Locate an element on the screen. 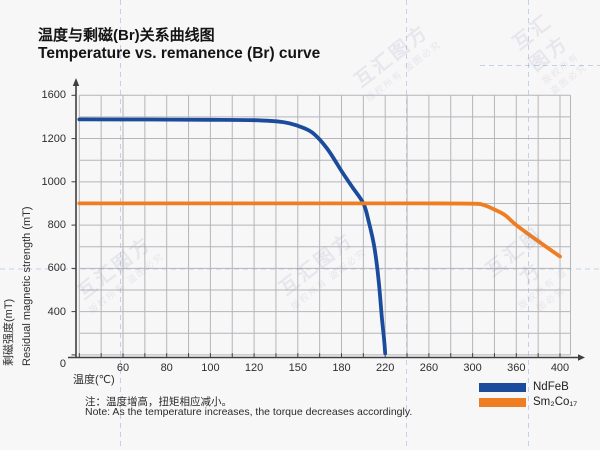  chart-title-zh: 温度与剩磁(Br)关系曲线图 is located at coordinates (126, 35).